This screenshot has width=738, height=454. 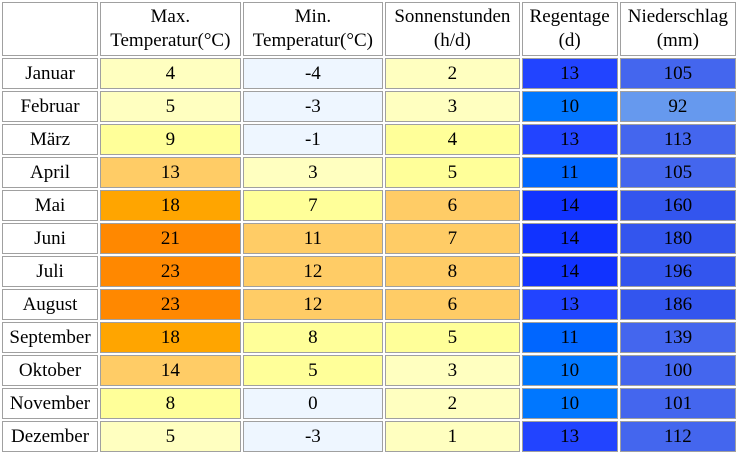 I want to click on max-temp-cell: 4, so click(x=170, y=73).